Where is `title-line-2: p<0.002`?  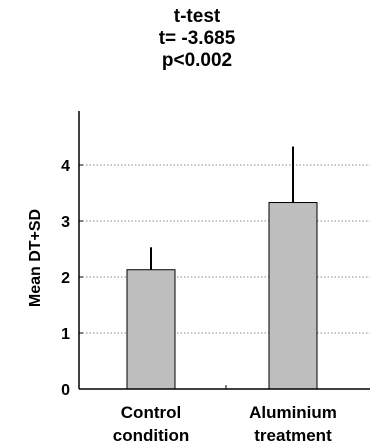 title-line-2: p<0.002 is located at coordinates (197, 60).